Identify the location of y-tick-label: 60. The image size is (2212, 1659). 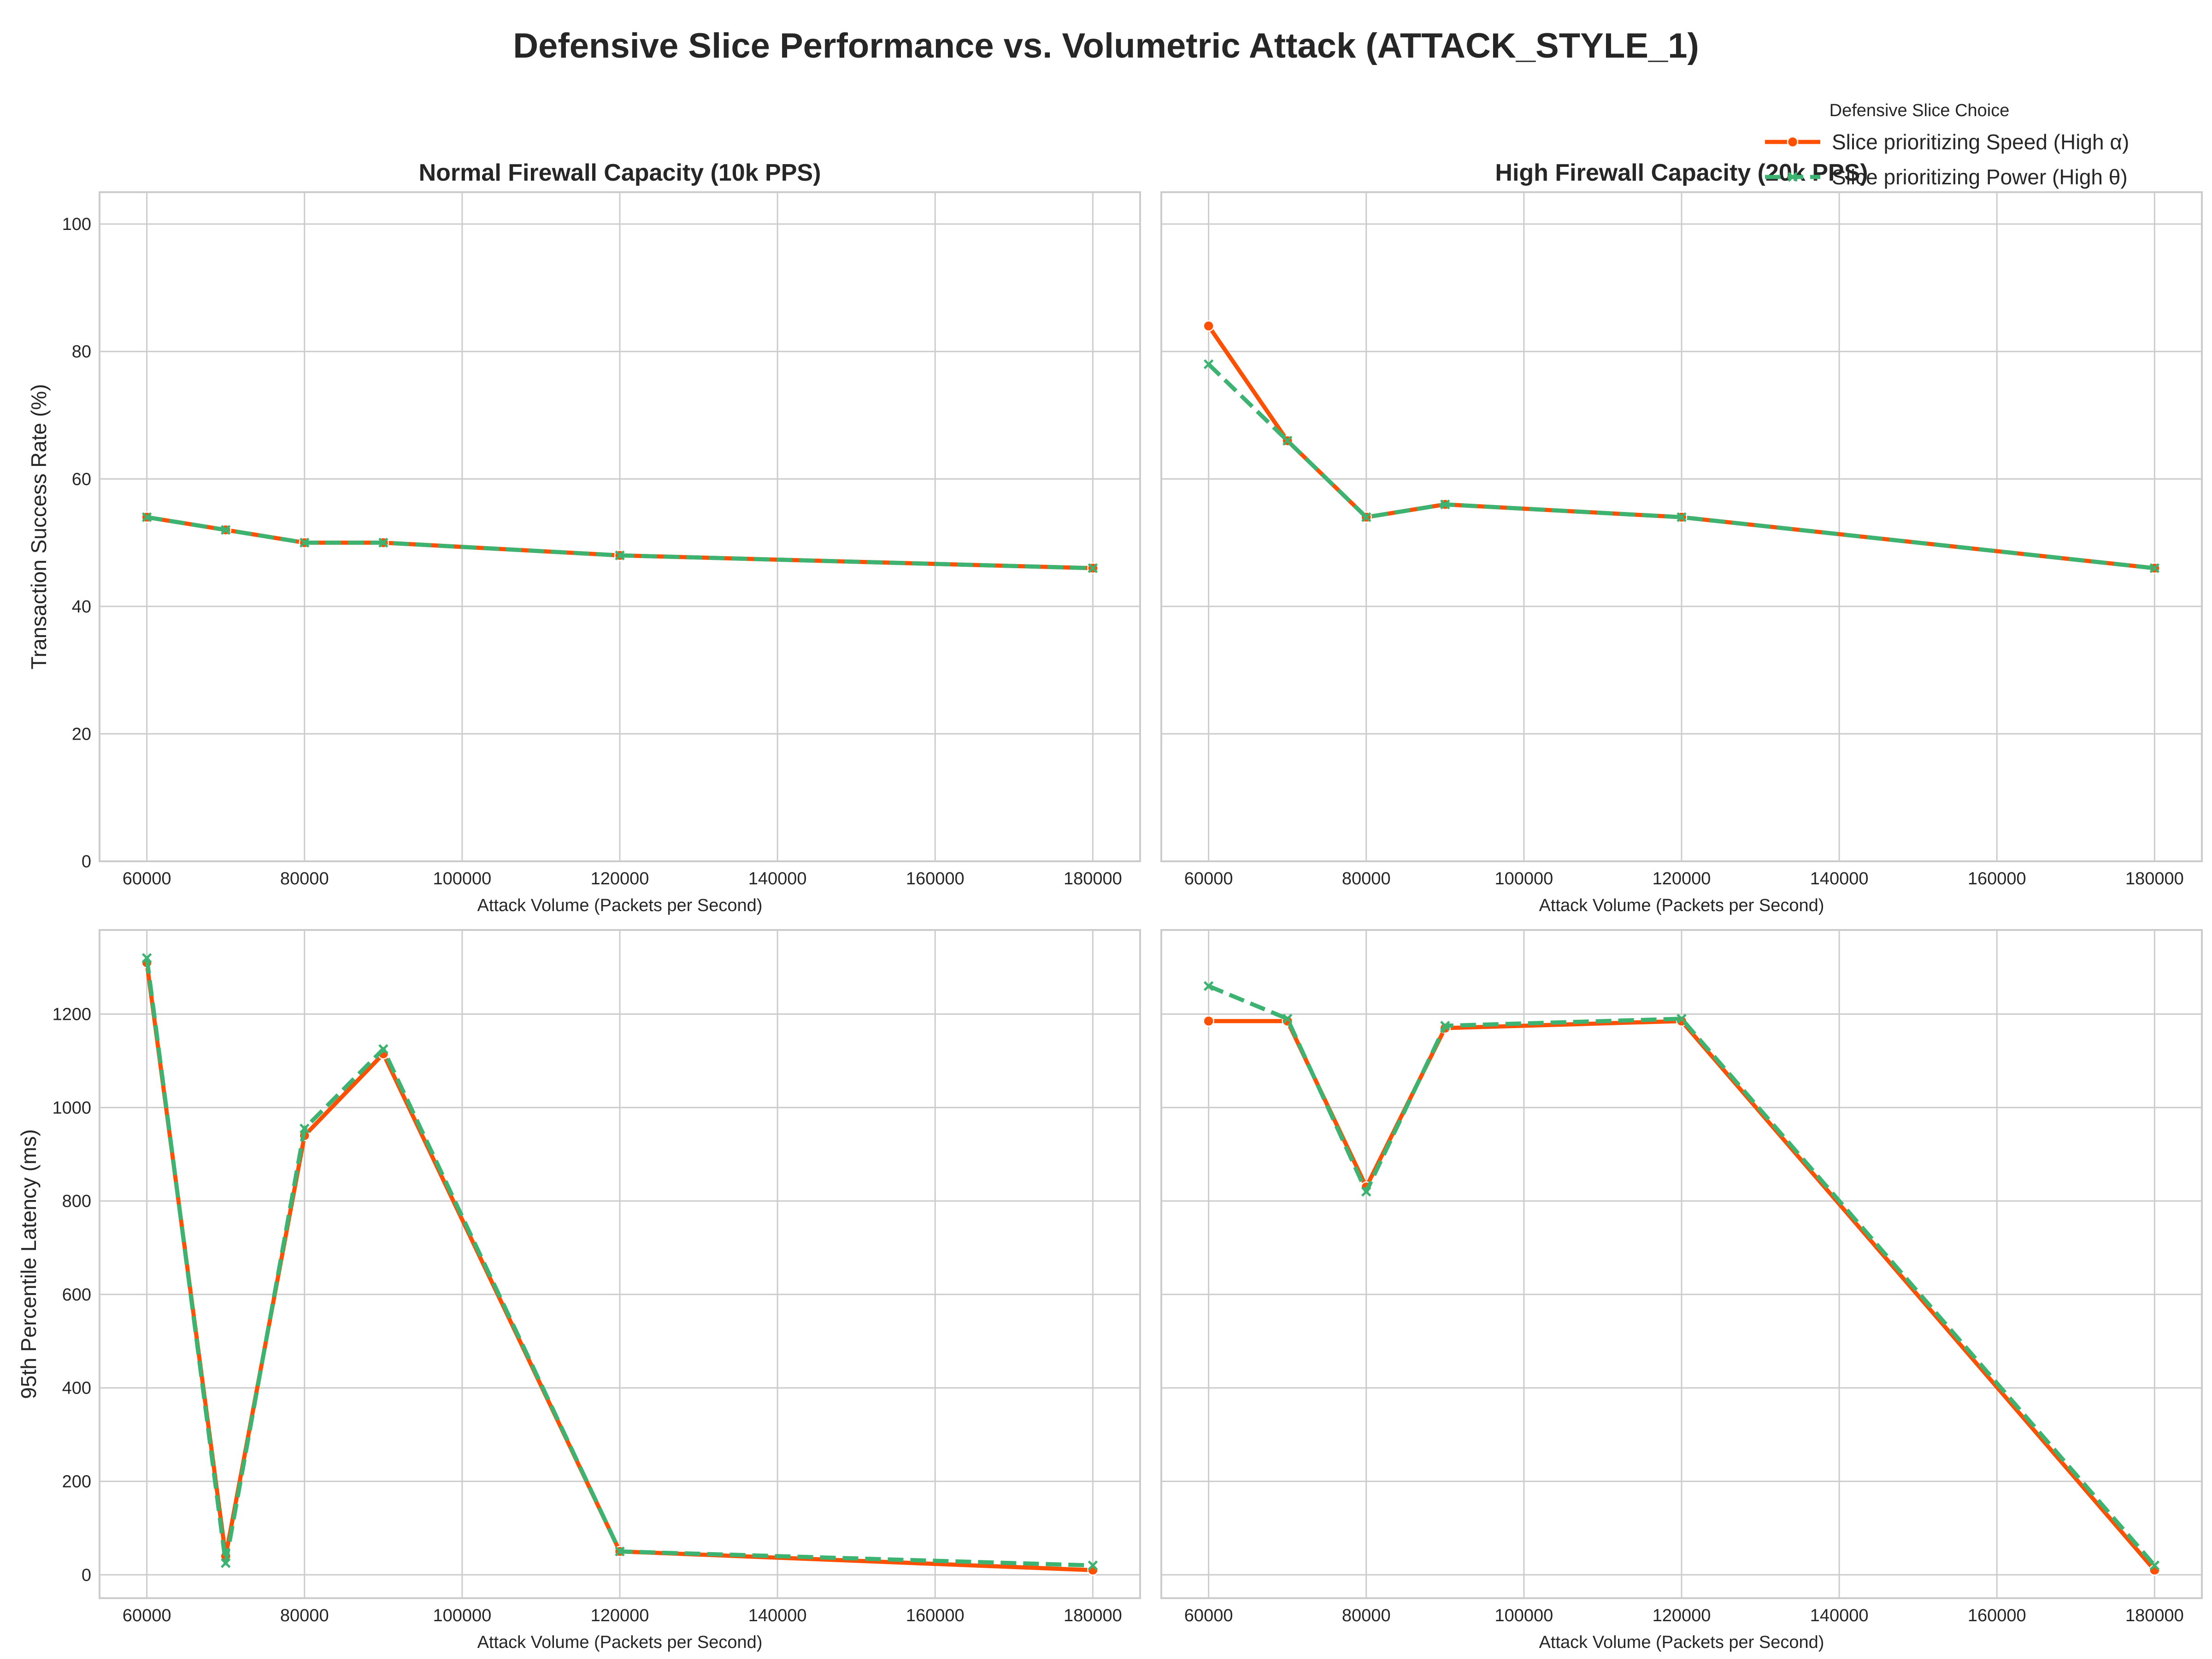
(81, 479).